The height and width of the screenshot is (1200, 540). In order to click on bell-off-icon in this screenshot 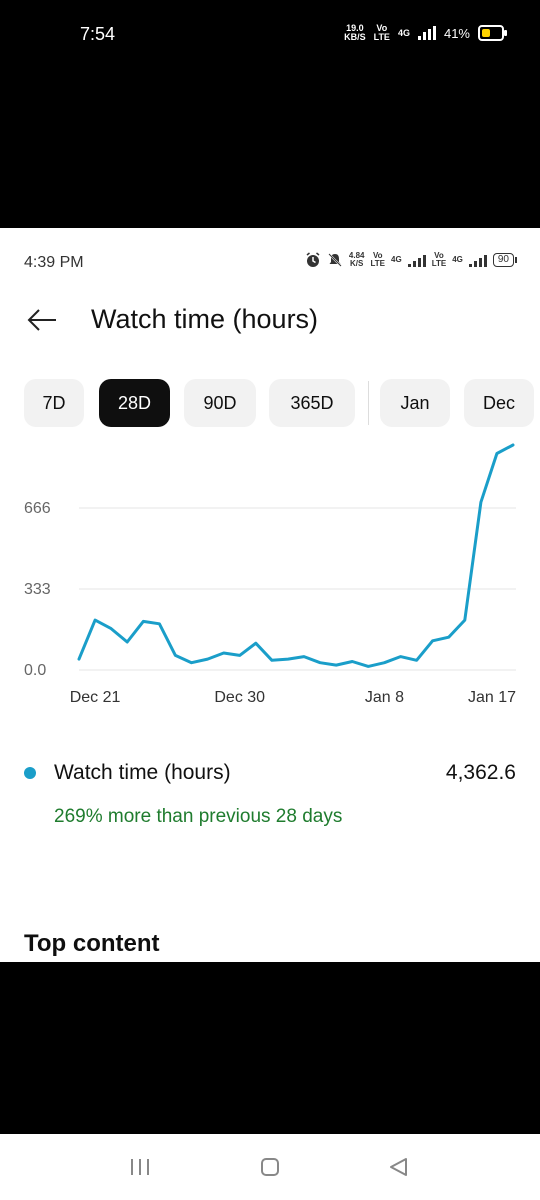, I will do `click(335, 260)`.